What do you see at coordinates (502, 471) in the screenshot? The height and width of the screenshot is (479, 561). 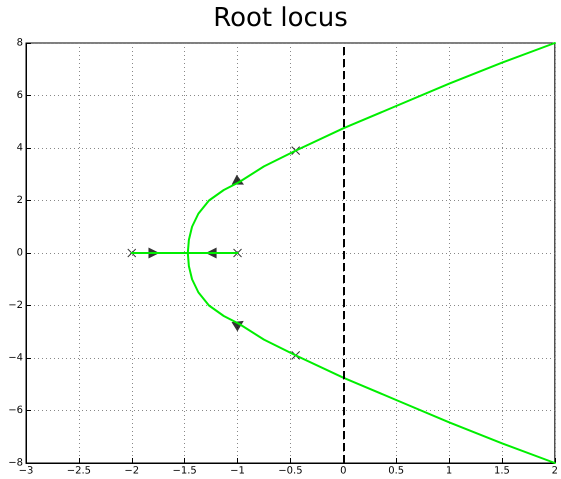 I see `x-tick-label: 1.5` at bounding box center [502, 471].